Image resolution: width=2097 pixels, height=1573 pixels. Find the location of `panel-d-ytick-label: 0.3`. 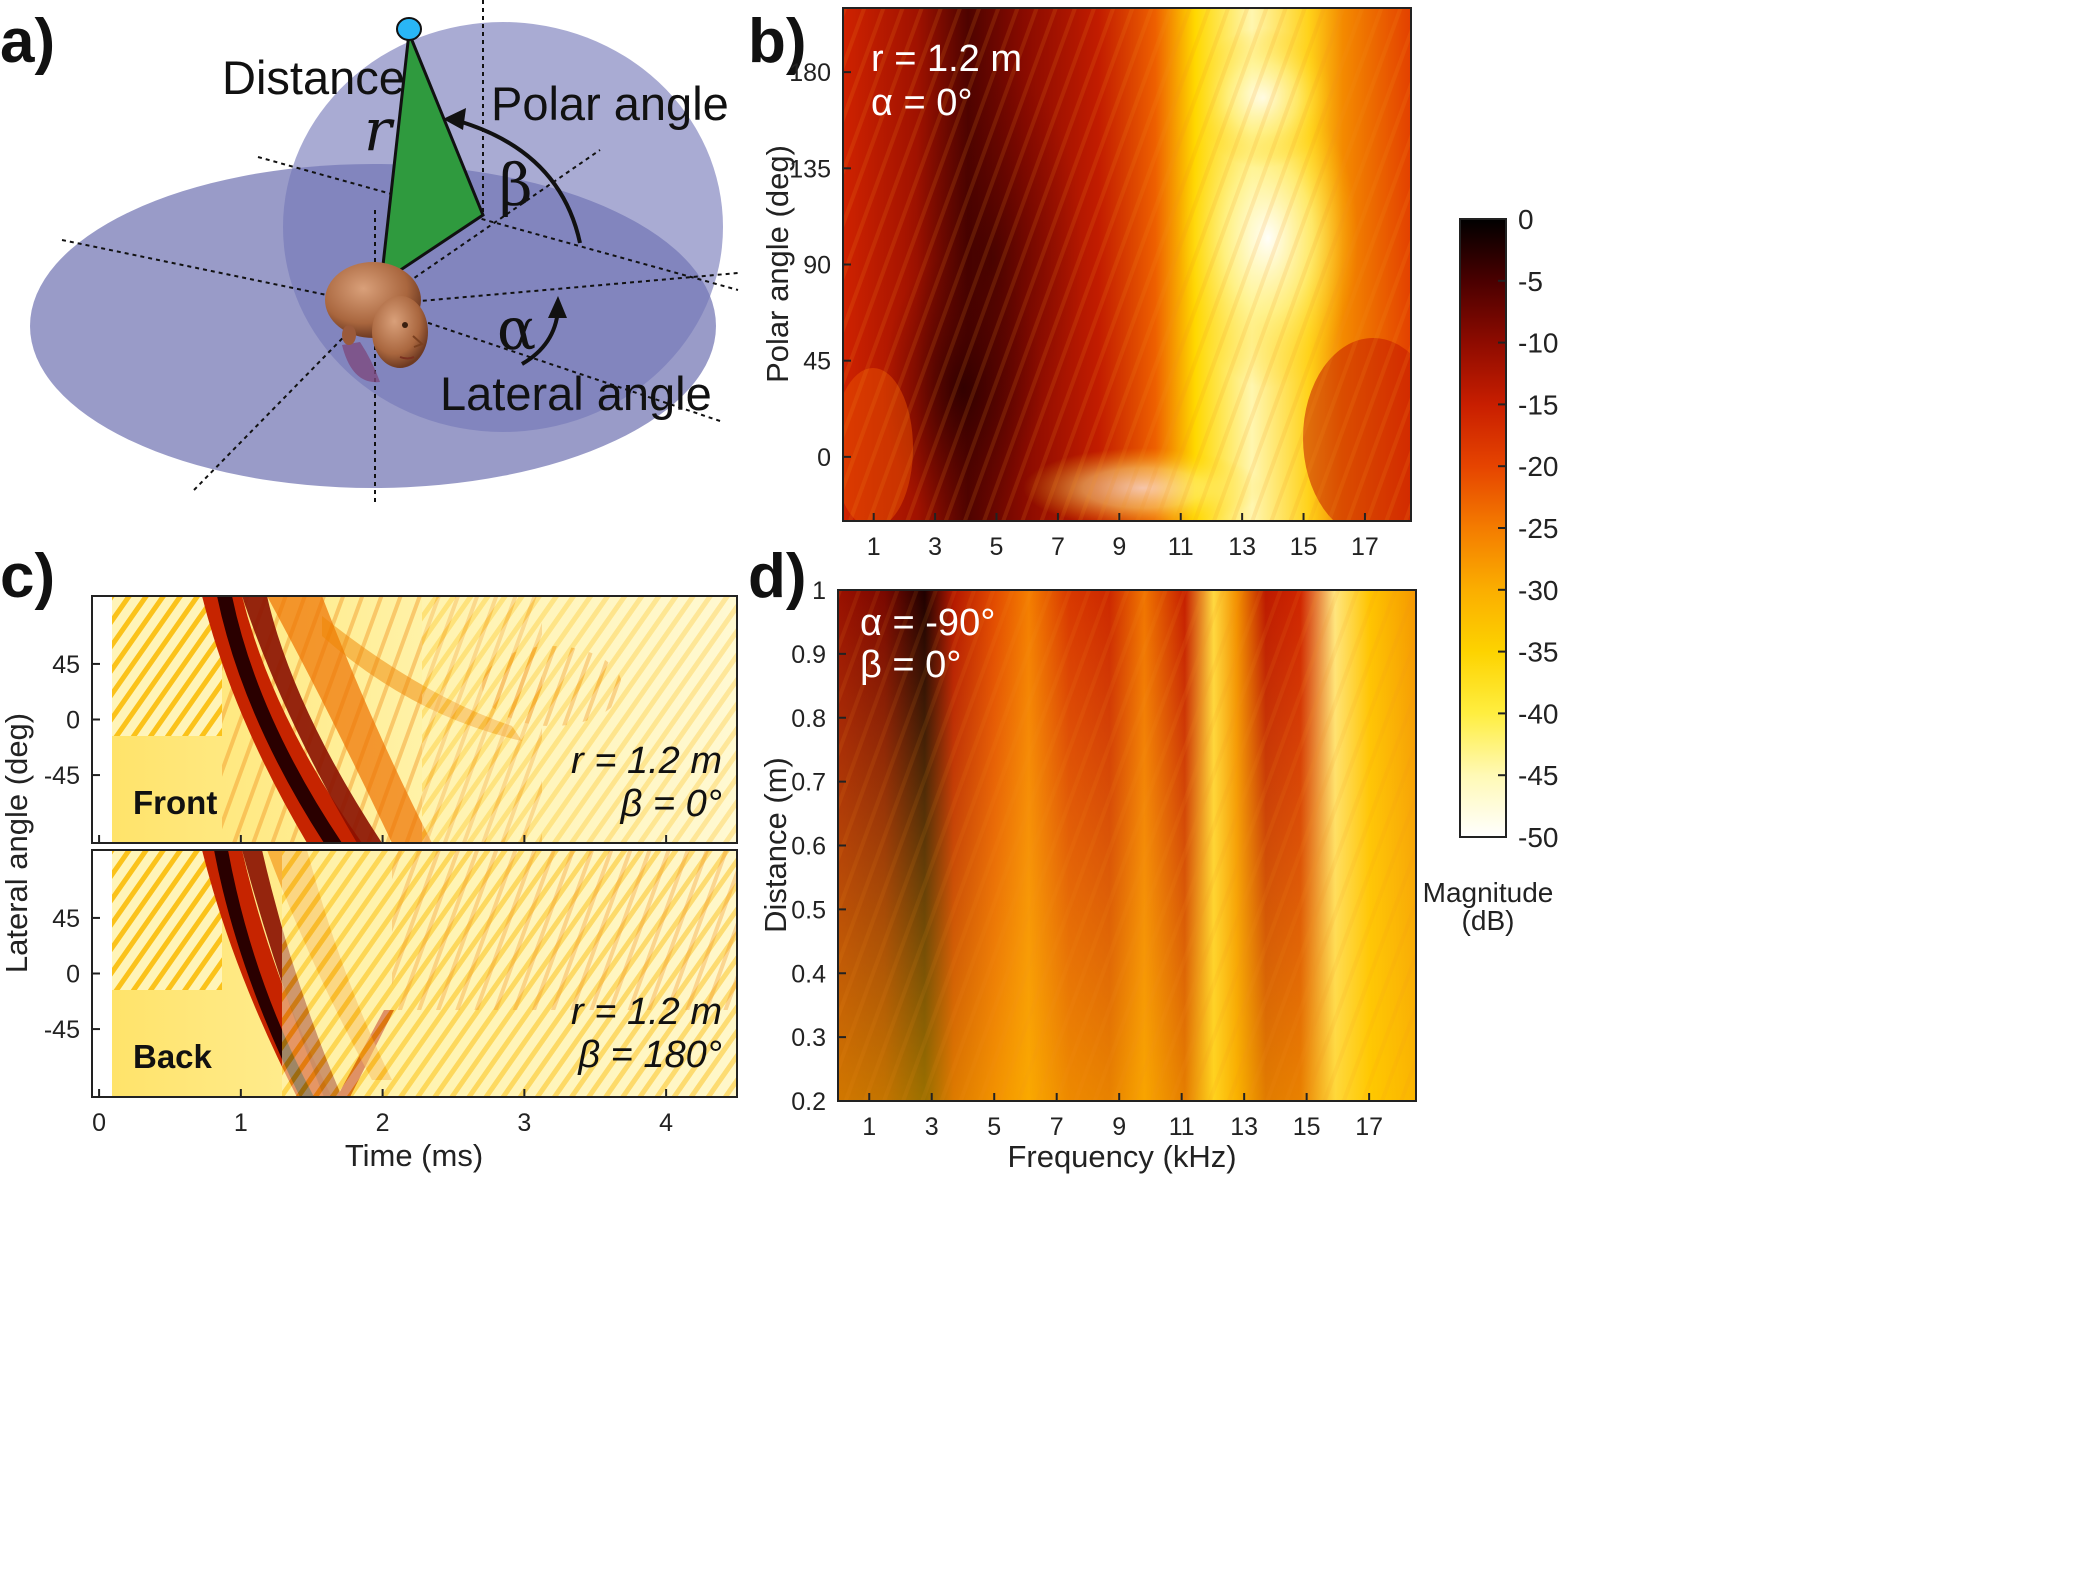

panel-d-ytick-label: 0.3 is located at coordinates (808, 1038).